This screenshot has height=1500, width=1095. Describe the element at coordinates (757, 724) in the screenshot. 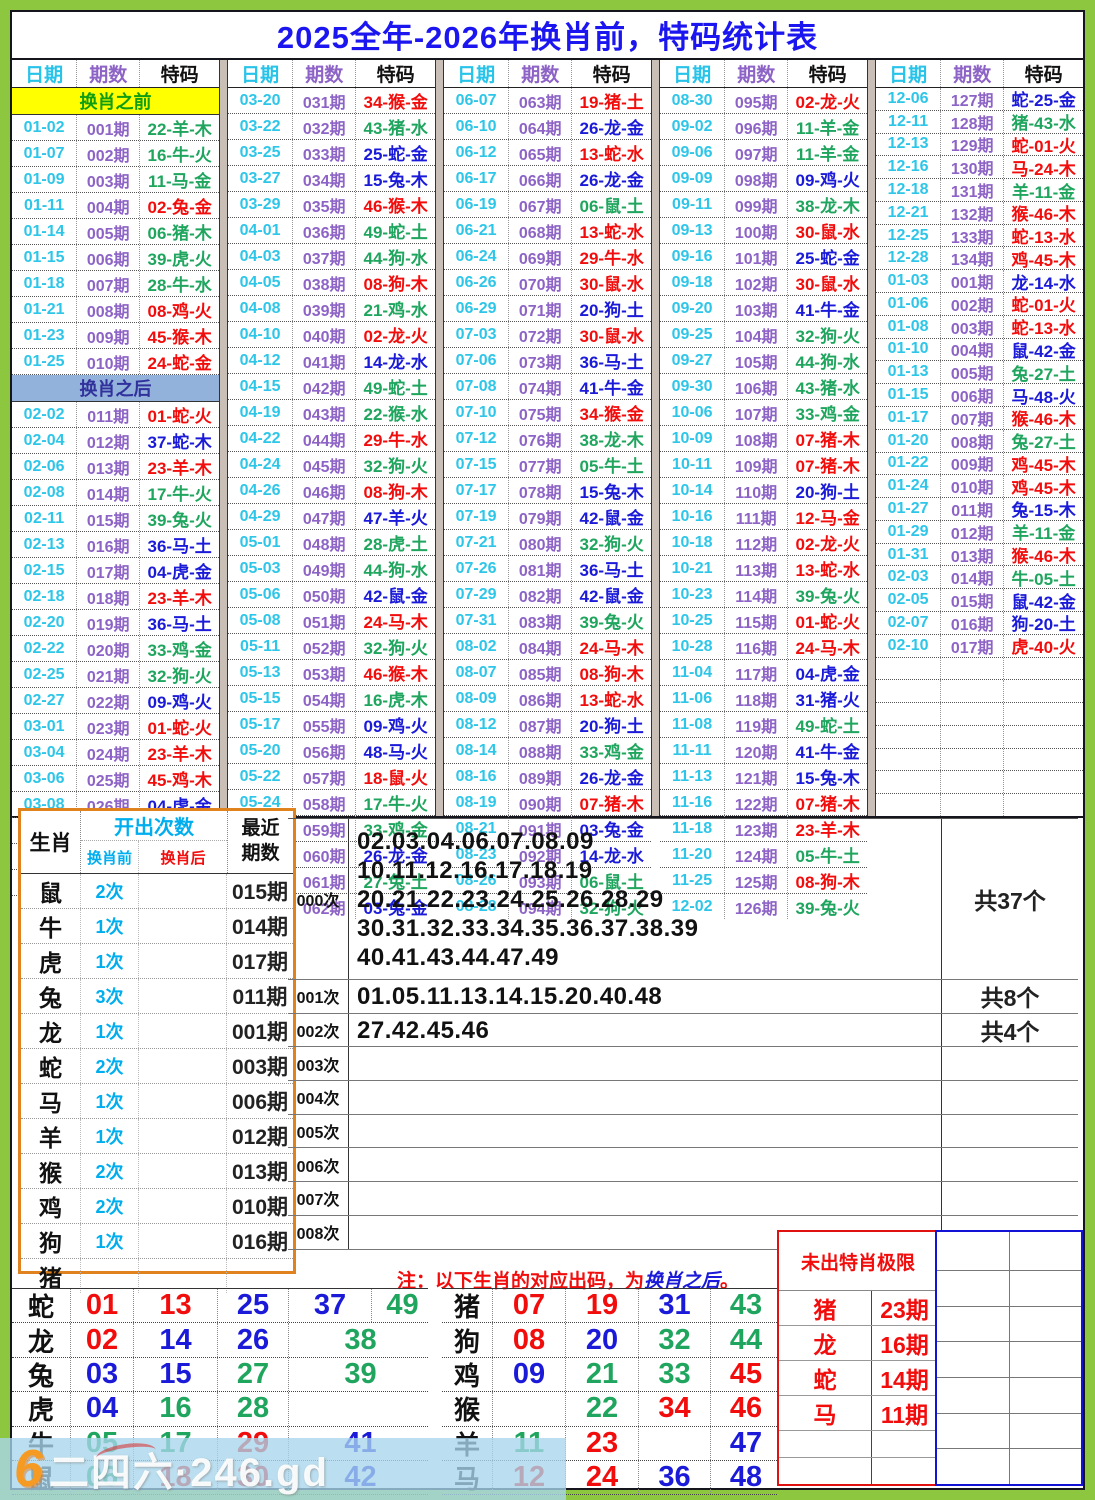

I see `period-cell: 119期` at that location.